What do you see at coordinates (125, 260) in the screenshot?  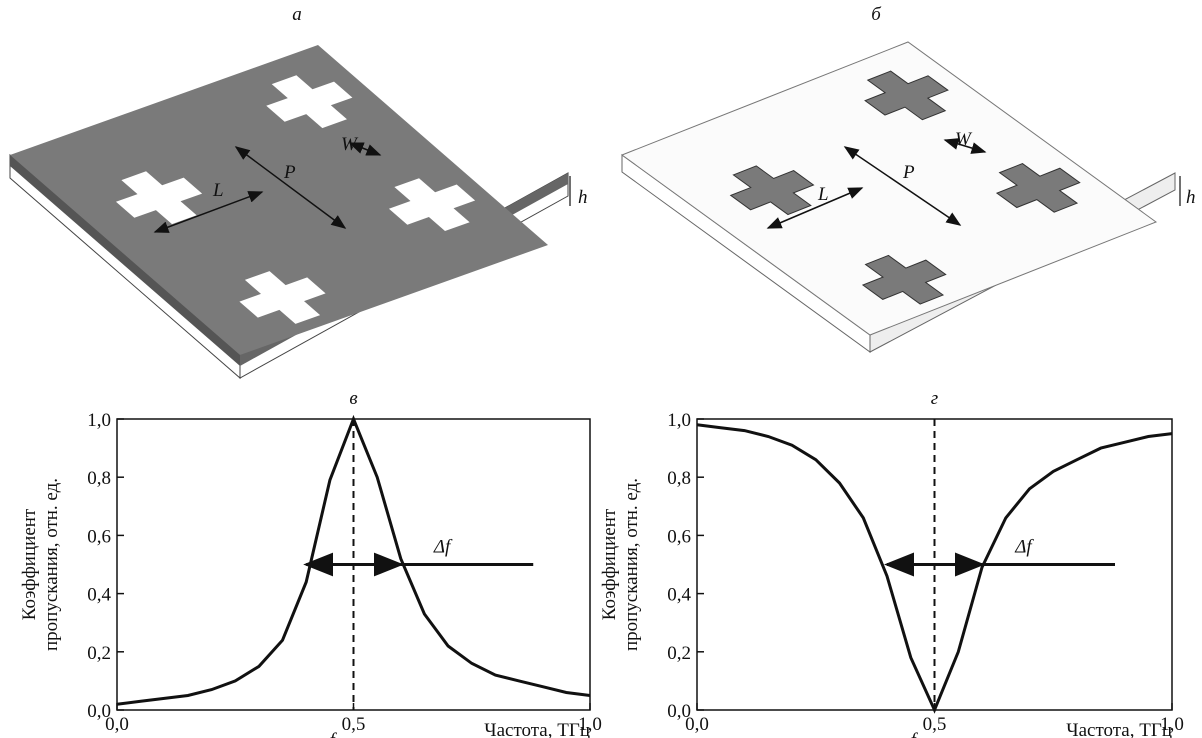 I see `plate-side` at bounding box center [125, 260].